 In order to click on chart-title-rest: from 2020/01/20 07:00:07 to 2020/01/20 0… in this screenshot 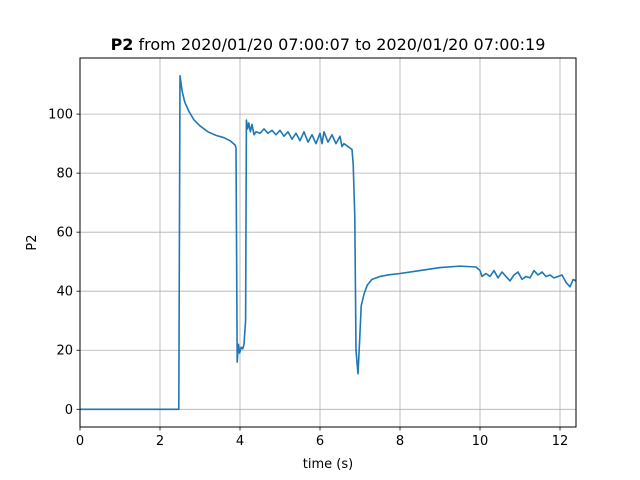, I will do `click(339, 44)`.